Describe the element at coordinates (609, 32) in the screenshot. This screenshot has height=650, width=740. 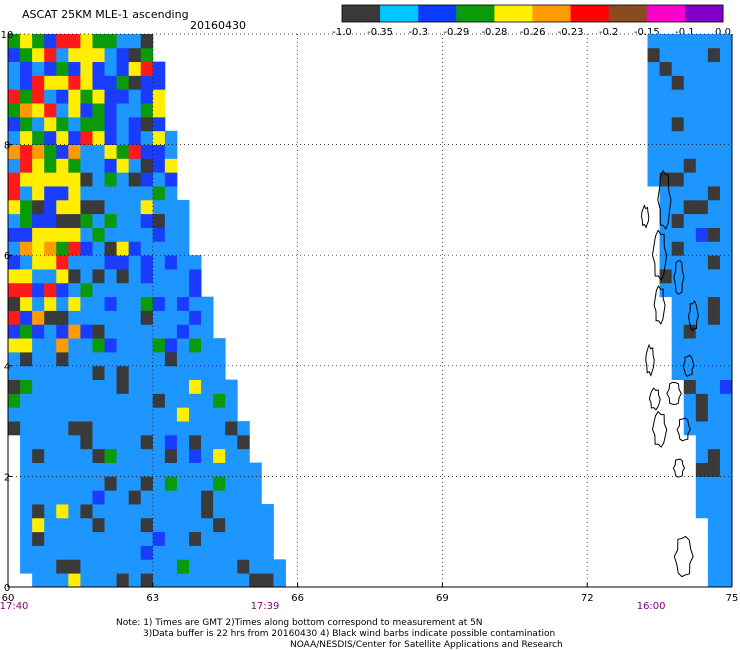
I see `colorbar-tick-label: -0.2` at that location.